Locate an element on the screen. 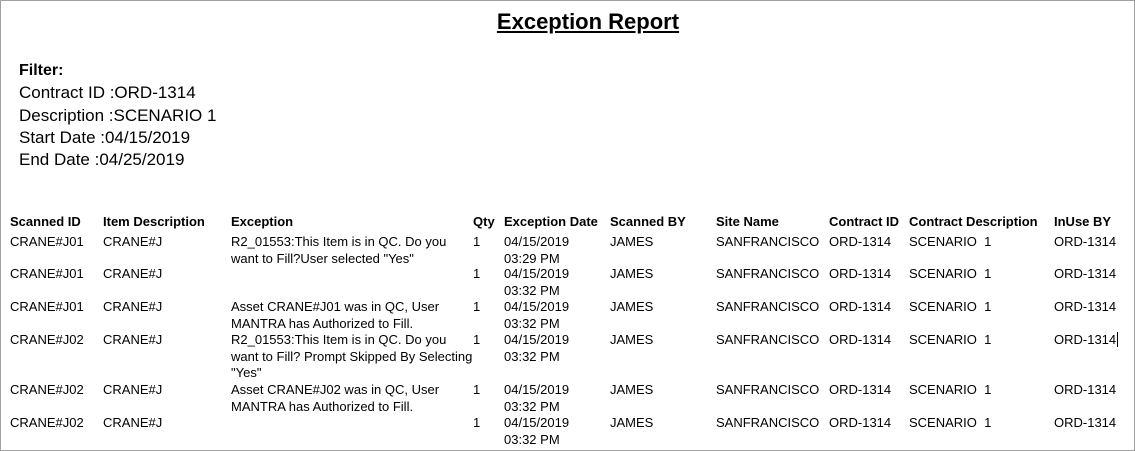  column-header: Contract Description is located at coordinates (973, 221).